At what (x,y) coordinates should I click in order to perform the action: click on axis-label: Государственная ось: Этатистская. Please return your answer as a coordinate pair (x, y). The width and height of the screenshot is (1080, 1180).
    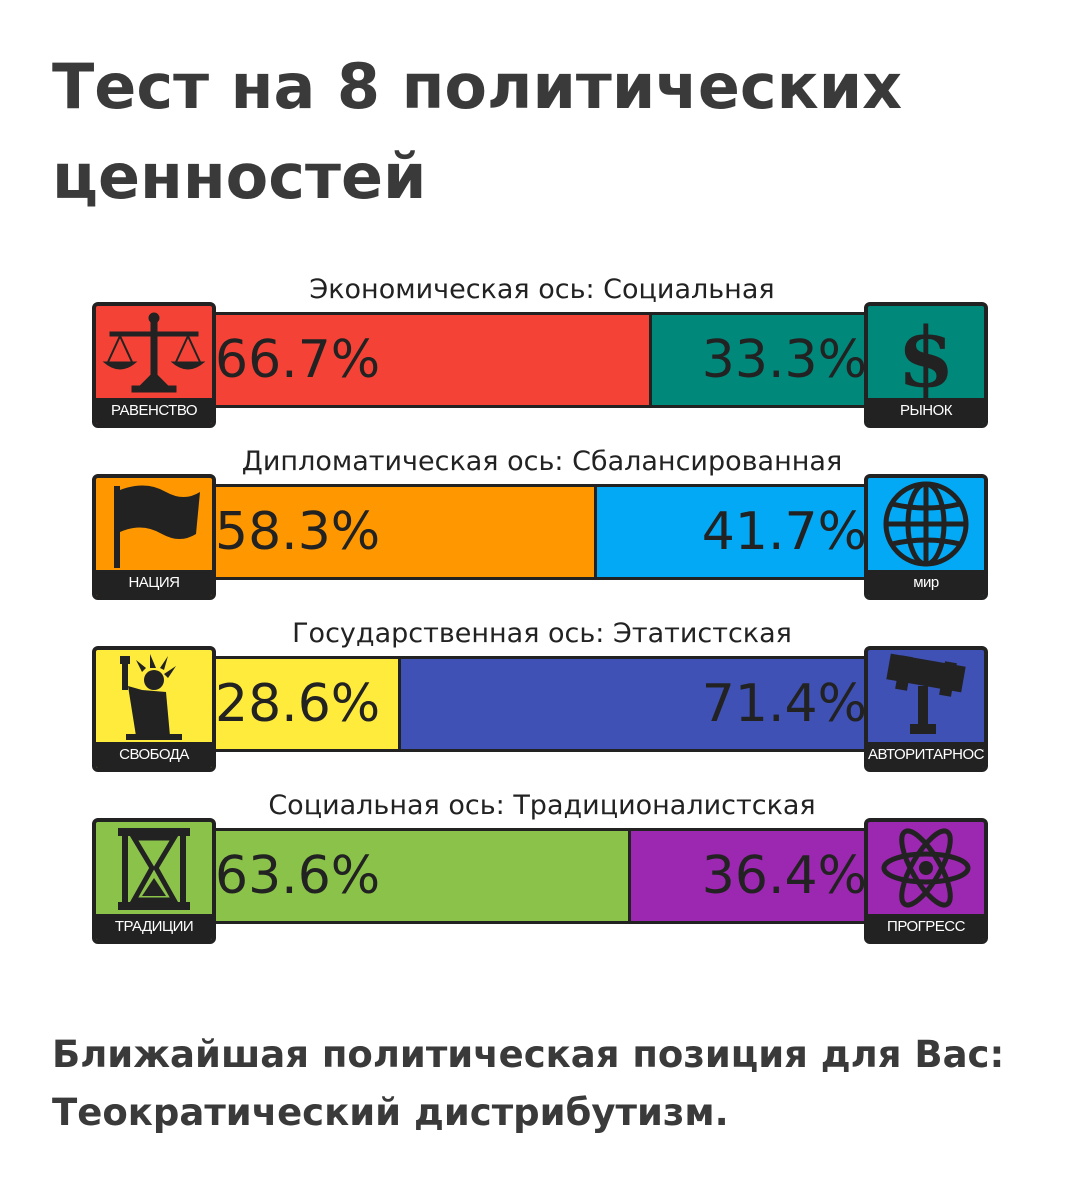
    Looking at the image, I should click on (542, 633).